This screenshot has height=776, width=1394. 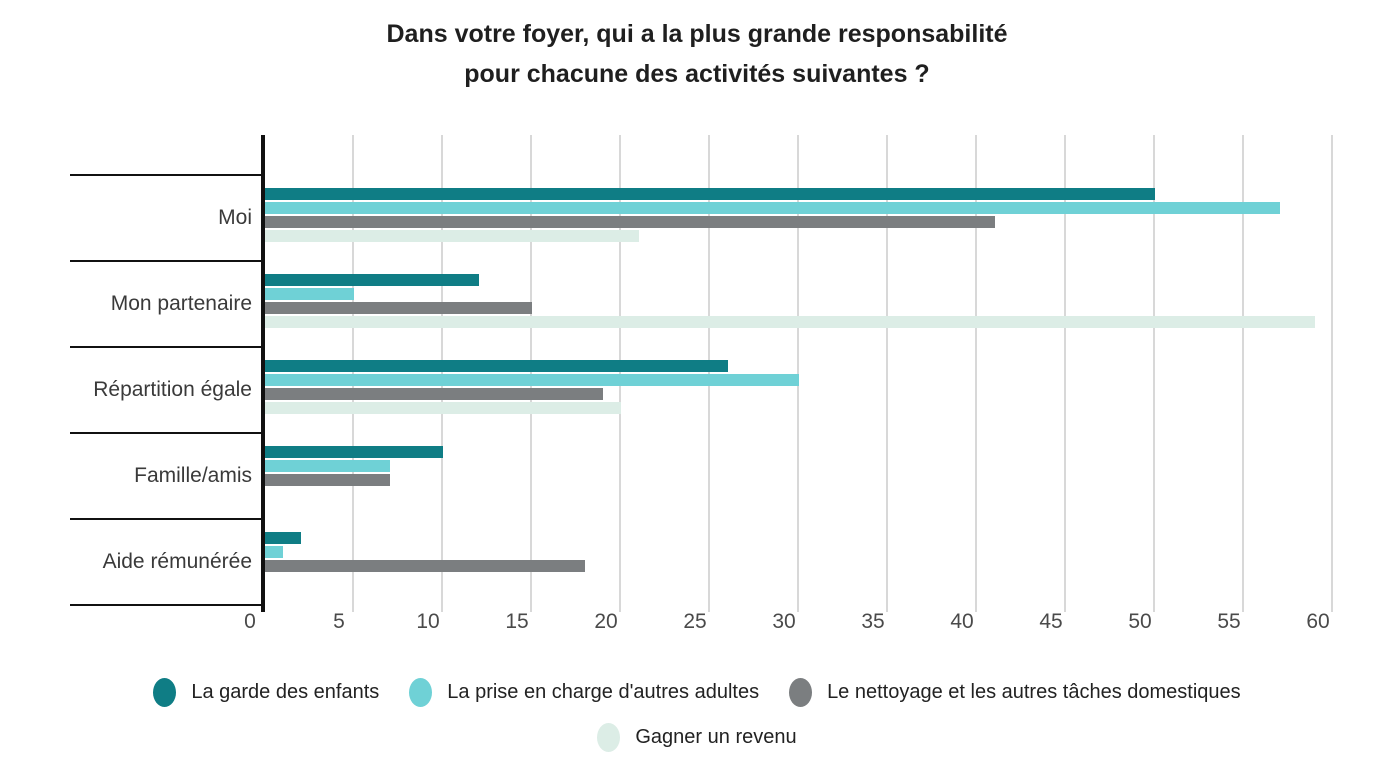 What do you see at coordinates (716, 737) in the screenshot?
I see `legend-label: Gagner un revenu` at bounding box center [716, 737].